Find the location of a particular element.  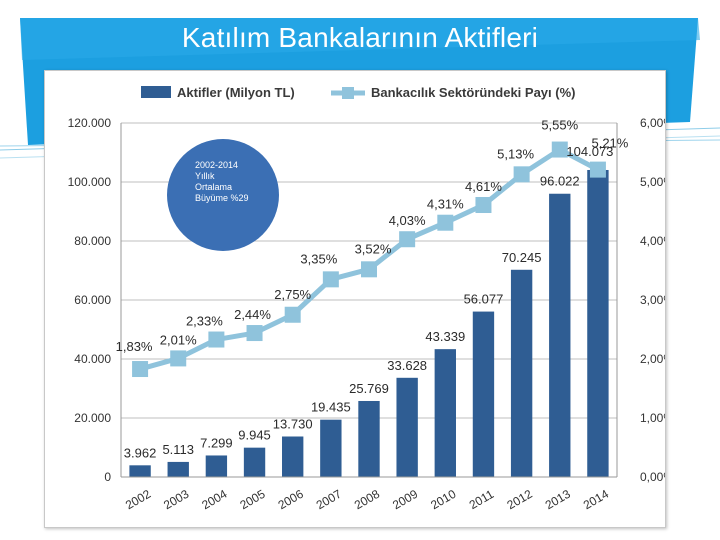

bar-value-label: 13.730 is located at coordinates (293, 423).